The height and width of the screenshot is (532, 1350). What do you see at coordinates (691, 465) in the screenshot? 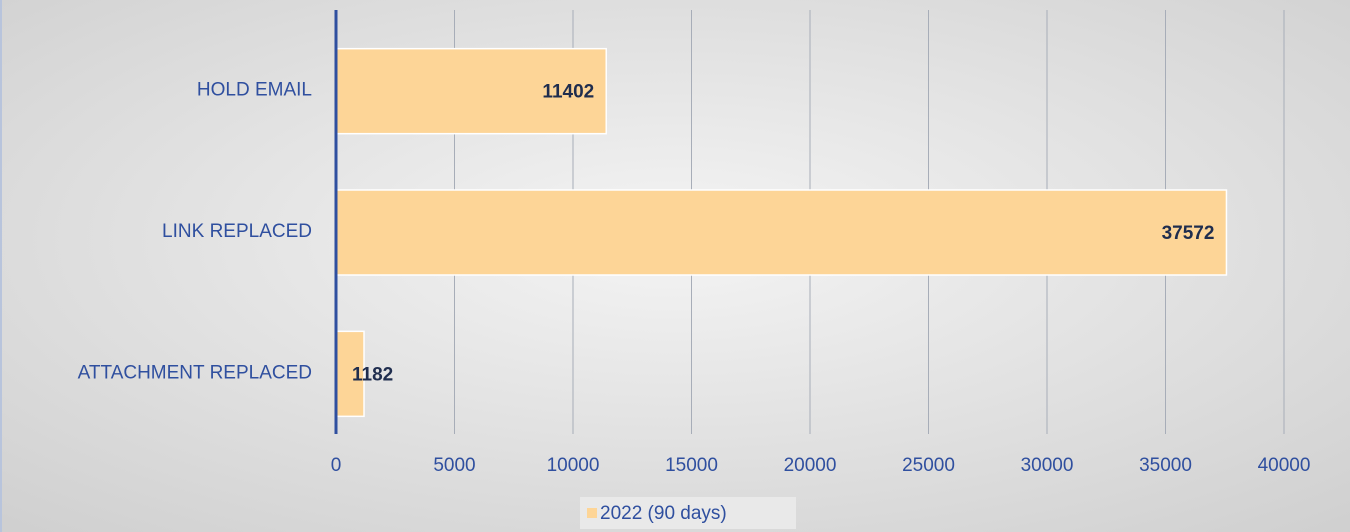
I see `x-tick-label: 15000` at bounding box center [691, 465].